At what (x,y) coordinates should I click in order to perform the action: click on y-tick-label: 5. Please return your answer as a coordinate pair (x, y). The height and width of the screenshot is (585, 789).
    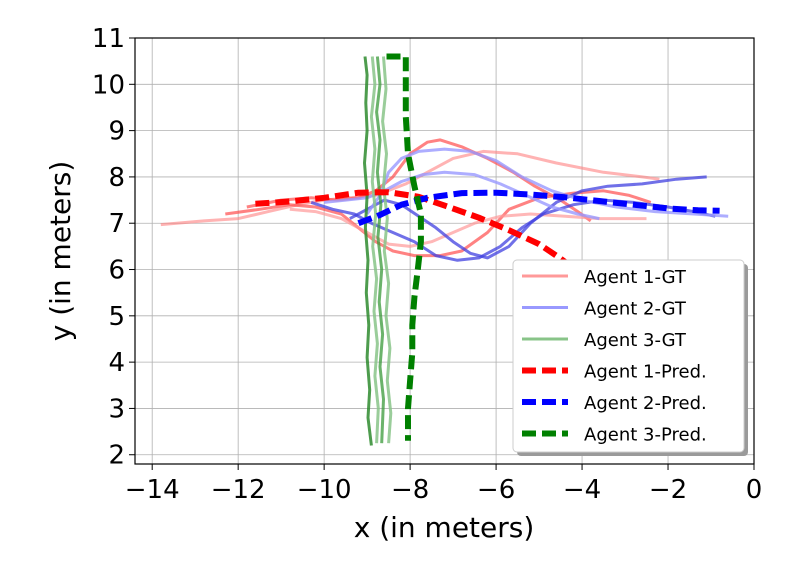
    Looking at the image, I should click on (116, 317).